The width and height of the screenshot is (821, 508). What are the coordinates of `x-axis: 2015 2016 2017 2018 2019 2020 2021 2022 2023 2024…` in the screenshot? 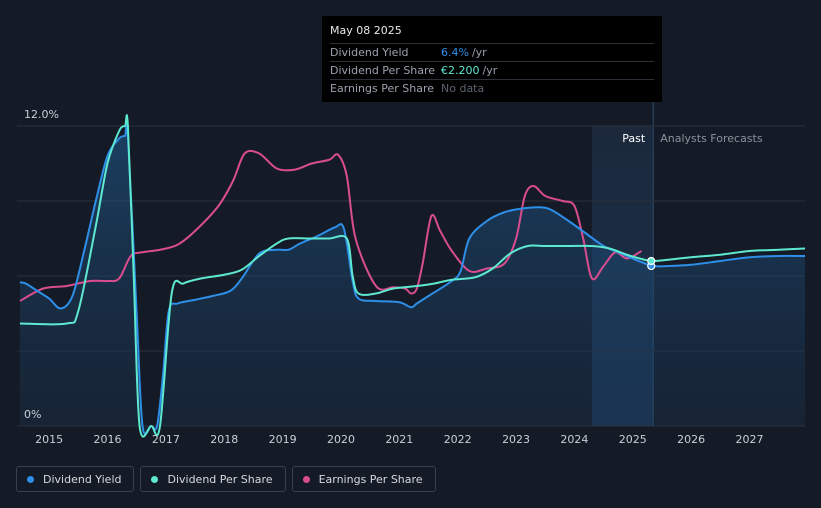 It's located at (399, 439).